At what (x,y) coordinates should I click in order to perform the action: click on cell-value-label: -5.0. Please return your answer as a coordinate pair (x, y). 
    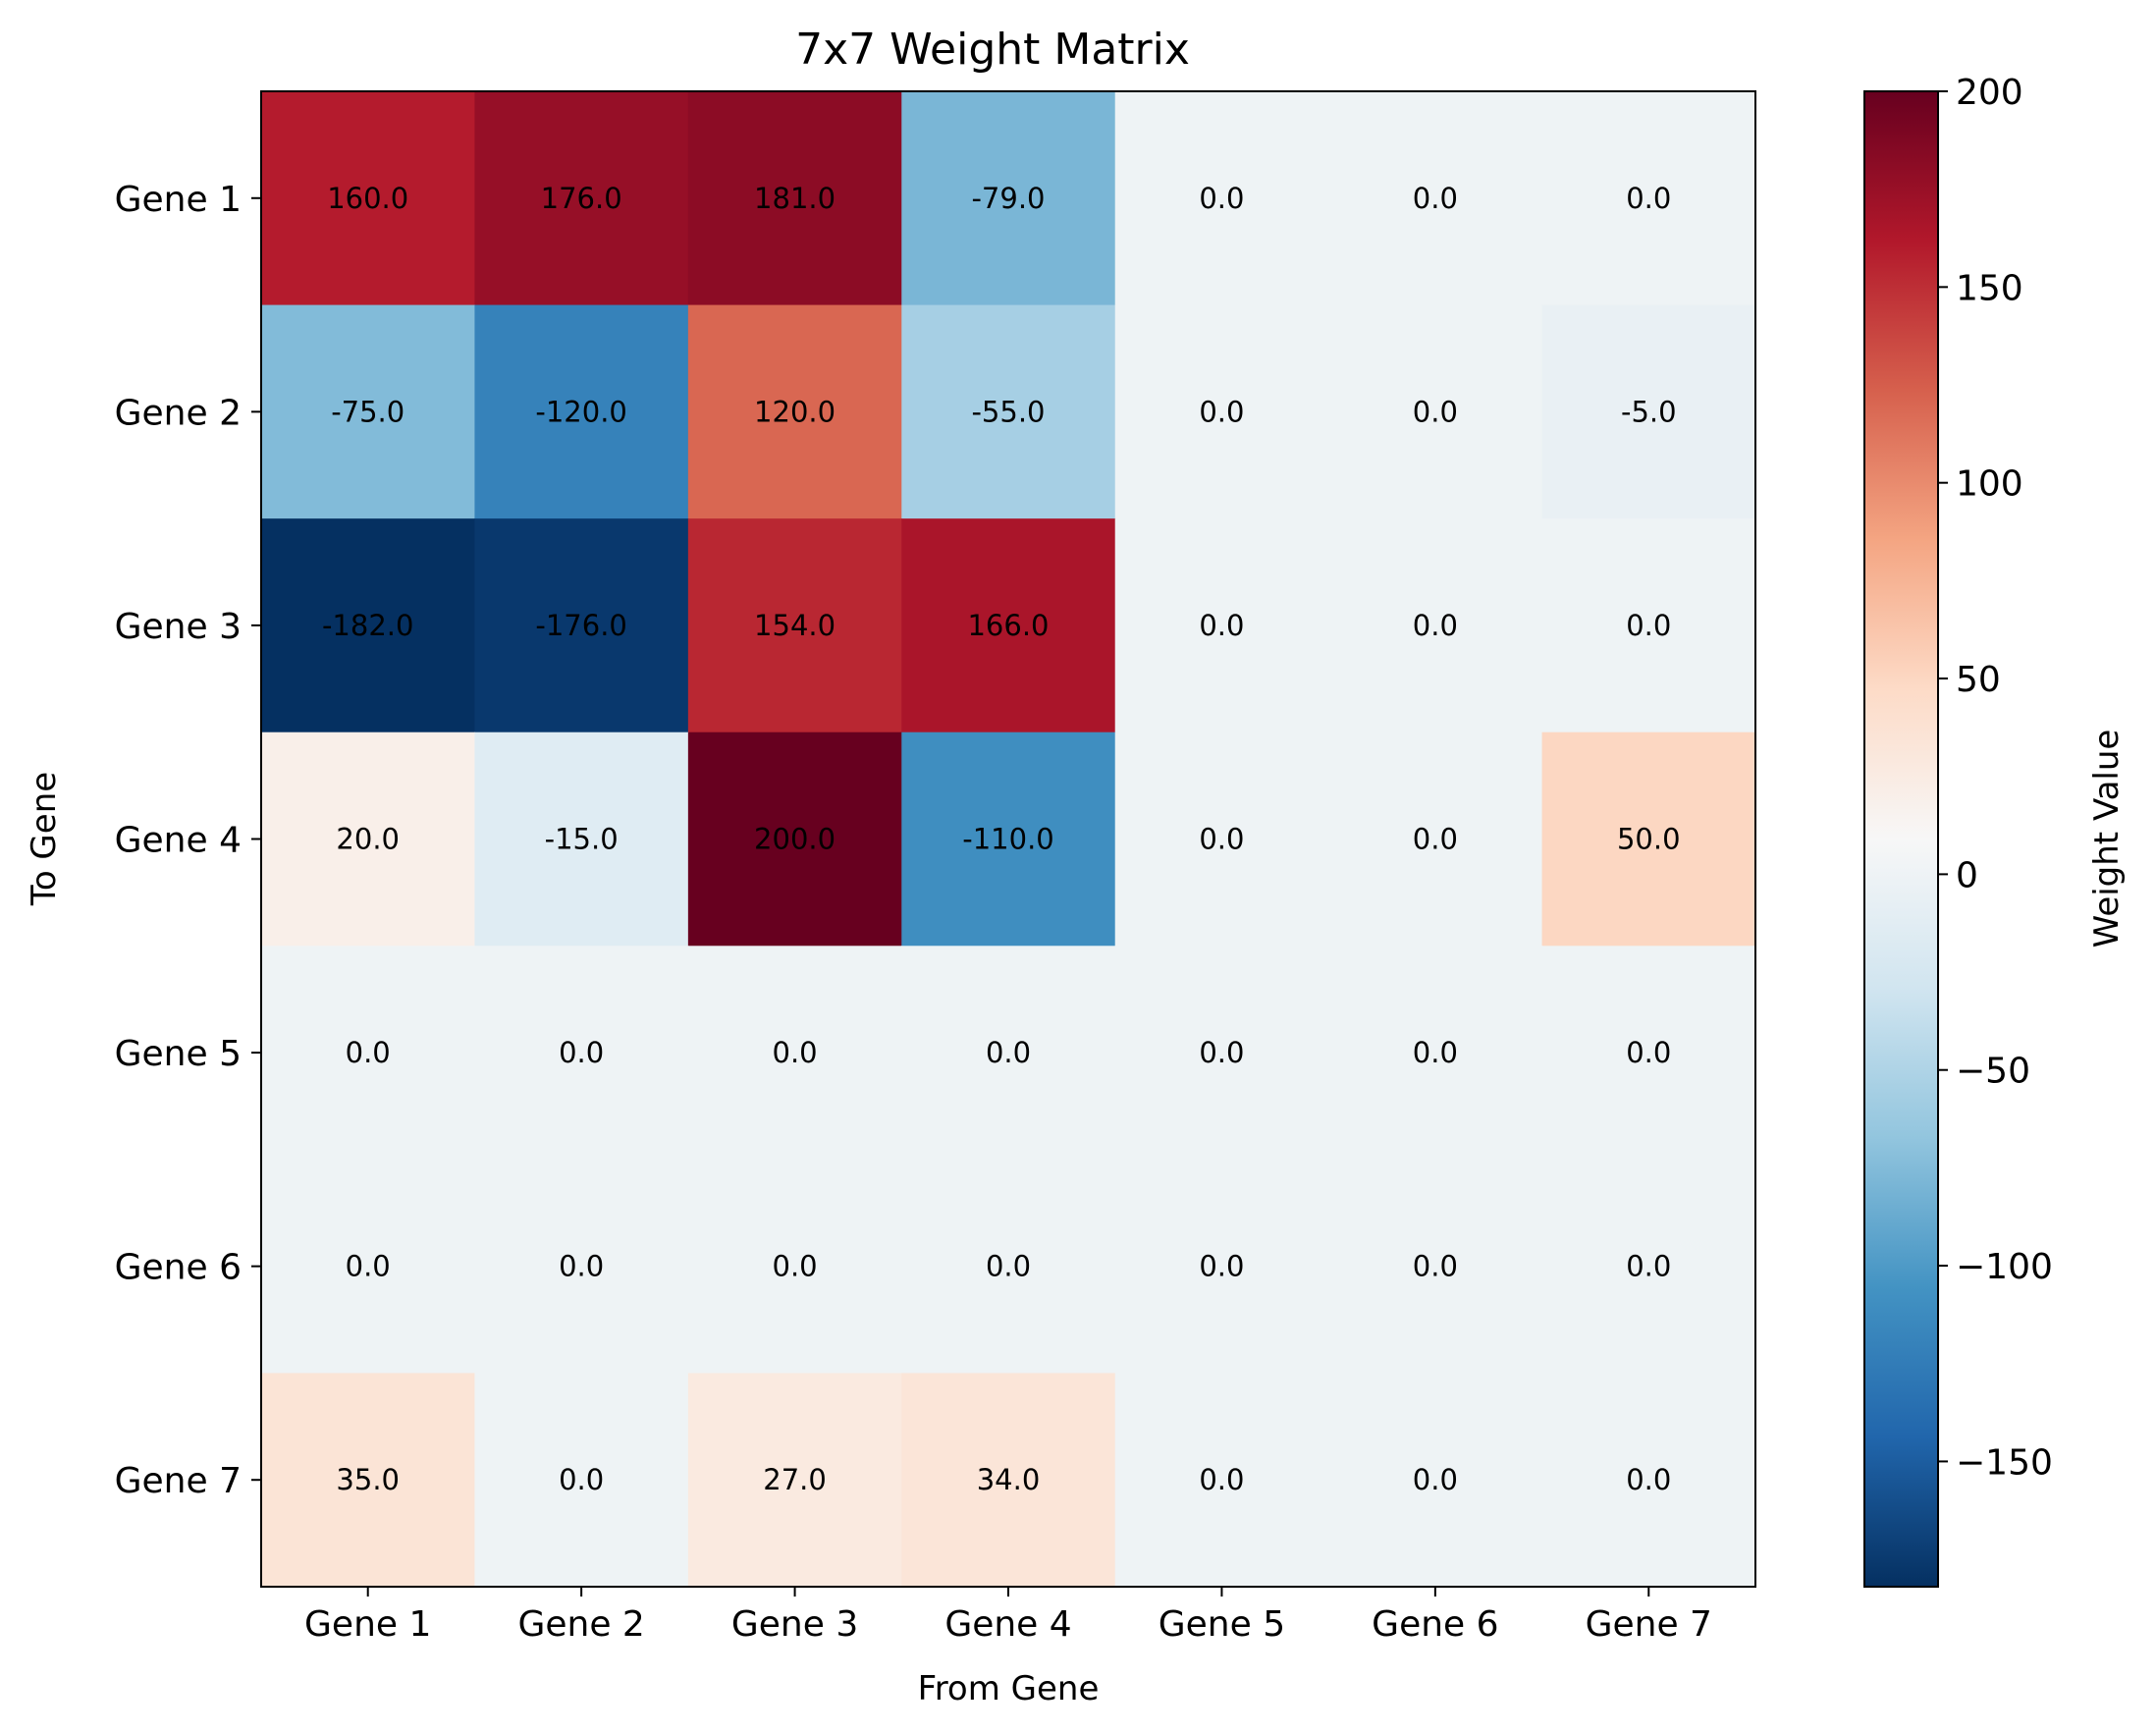
    Looking at the image, I should click on (1649, 411).